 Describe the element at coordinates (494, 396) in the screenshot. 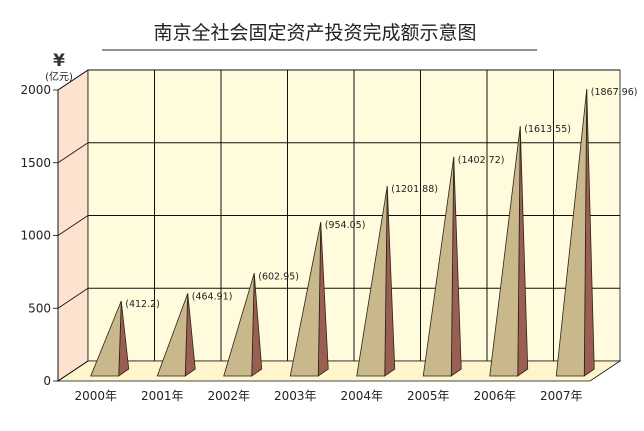

I see `x-tick-label: 2006年` at that location.